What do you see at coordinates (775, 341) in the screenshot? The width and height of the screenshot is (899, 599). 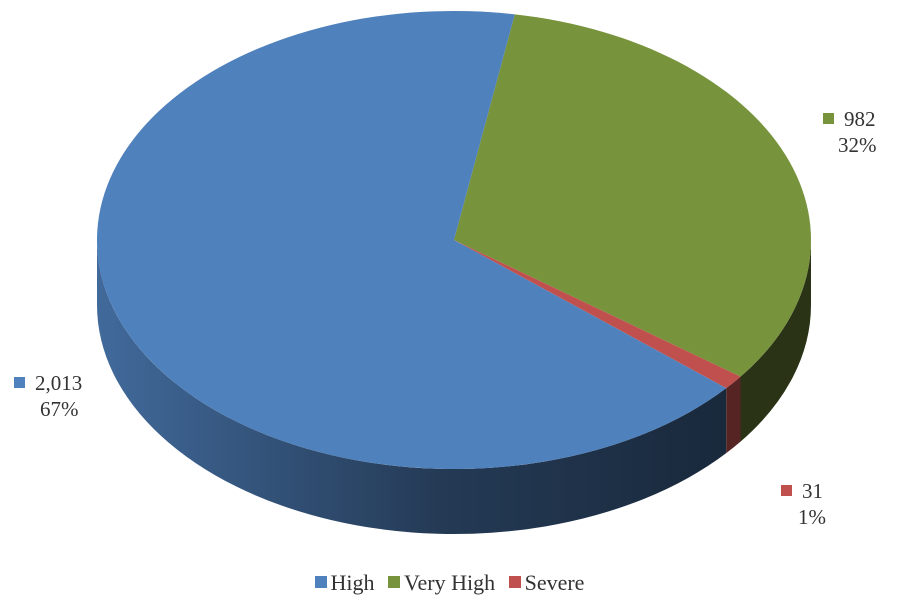 I see `pie-side-very-high` at bounding box center [775, 341].